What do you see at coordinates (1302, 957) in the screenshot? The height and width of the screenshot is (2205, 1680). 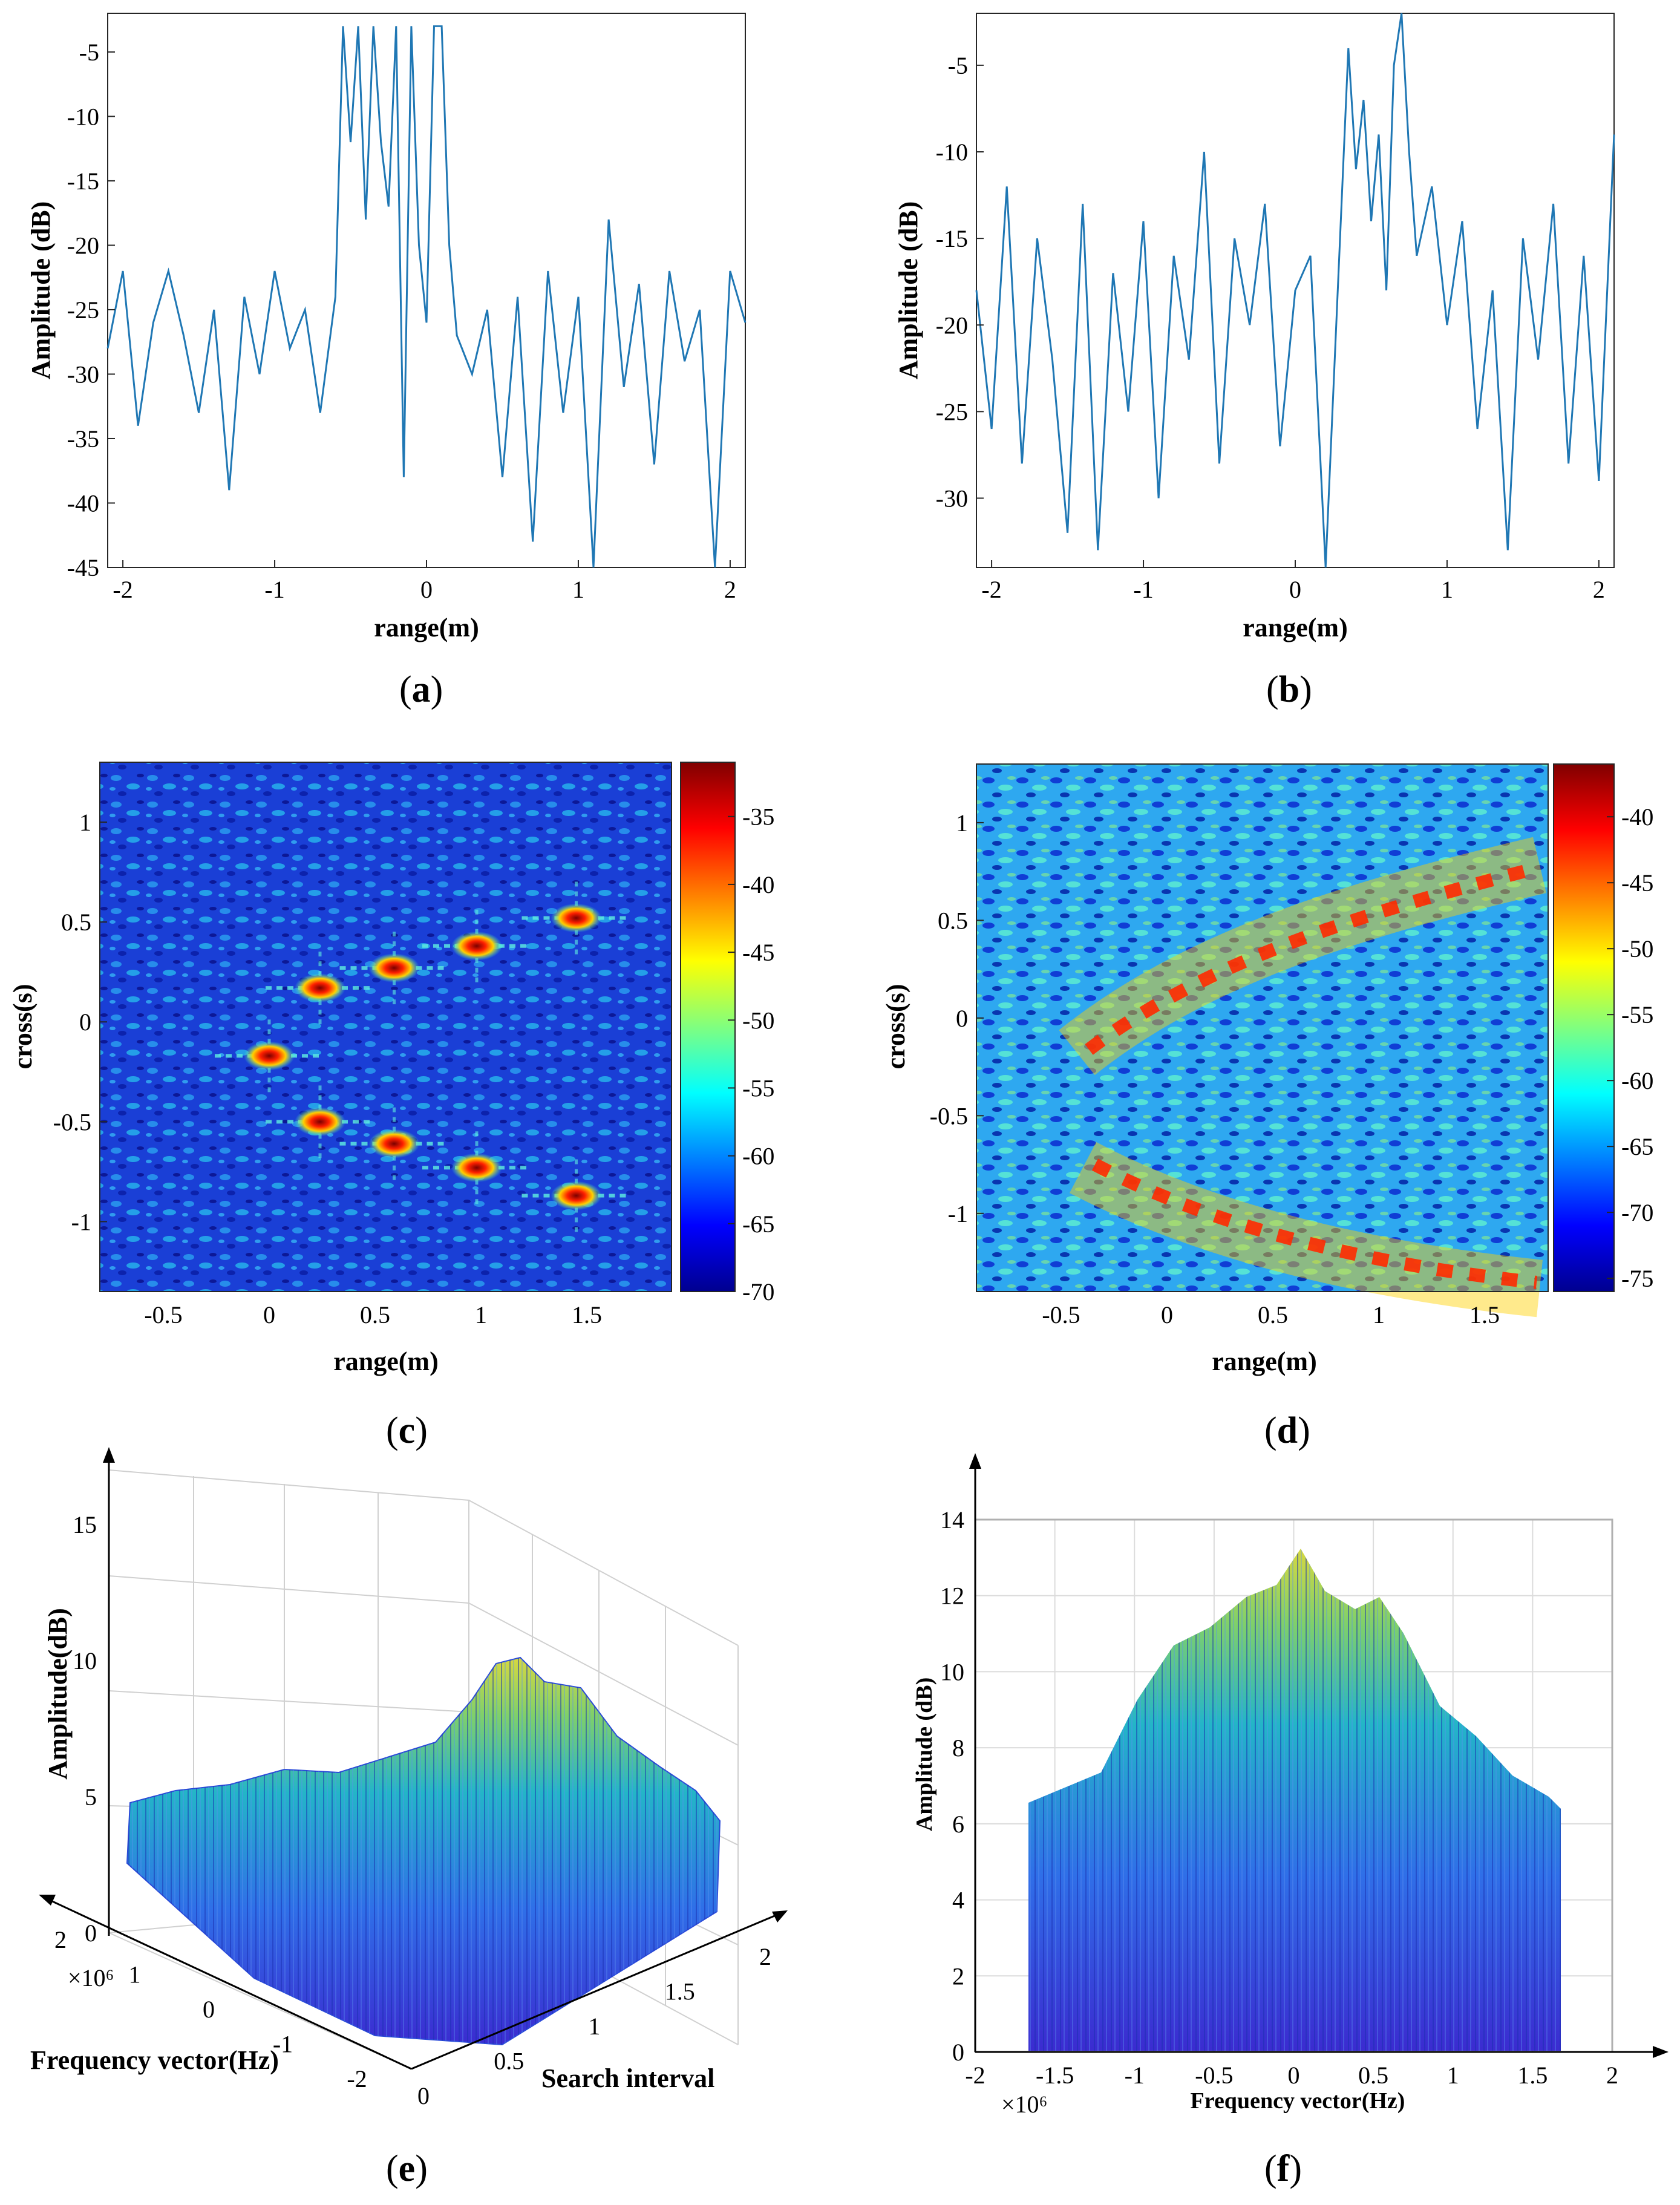 I see `heatmap-d-upper-band` at bounding box center [1302, 957].